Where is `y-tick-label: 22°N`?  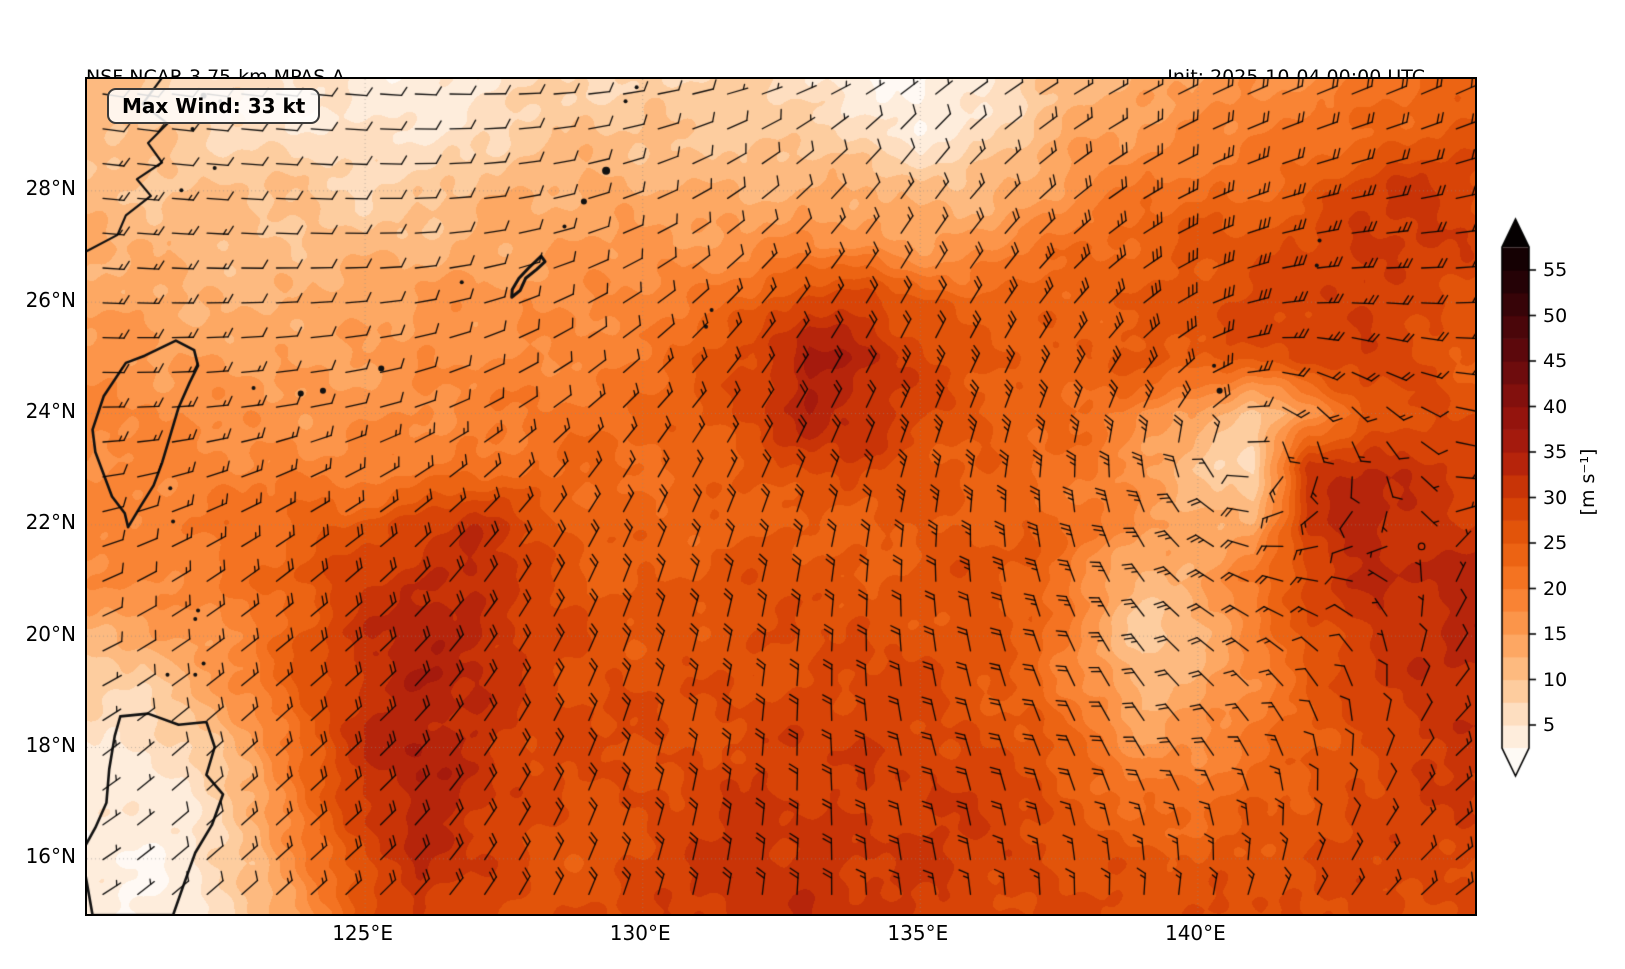
y-tick-label: 22°N is located at coordinates (50, 522).